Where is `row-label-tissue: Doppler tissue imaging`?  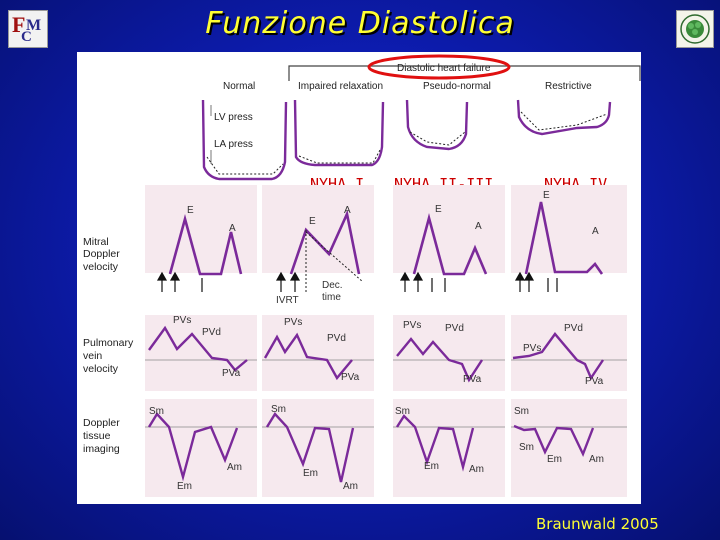 row-label-tissue: Doppler tissue imaging is located at coordinates (101, 436).